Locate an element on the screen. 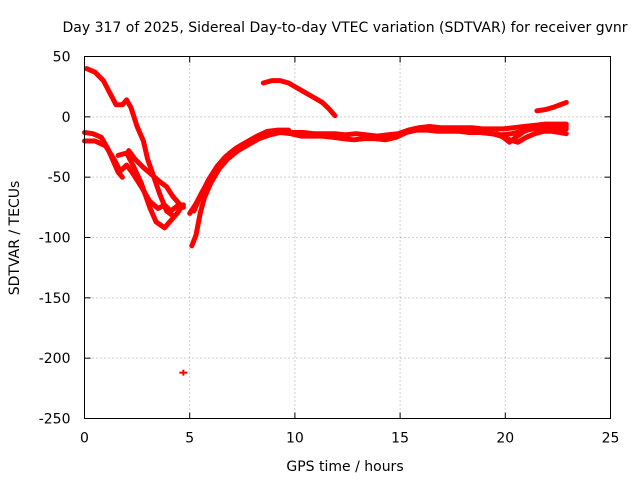 This screenshot has width=640, height=480. y-tick-label: -200 is located at coordinates (55, 359).